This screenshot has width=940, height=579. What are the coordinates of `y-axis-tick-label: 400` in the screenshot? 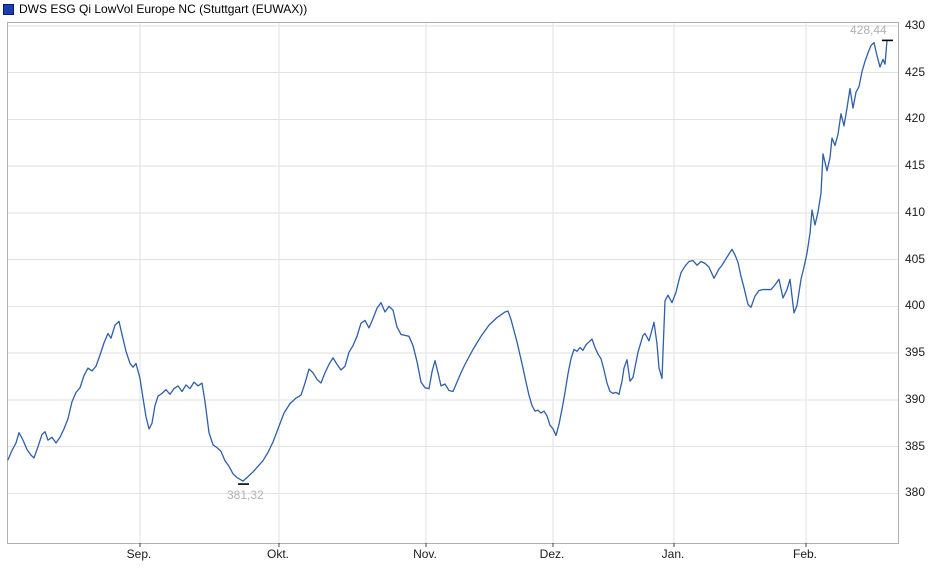 It's located at (915, 305).